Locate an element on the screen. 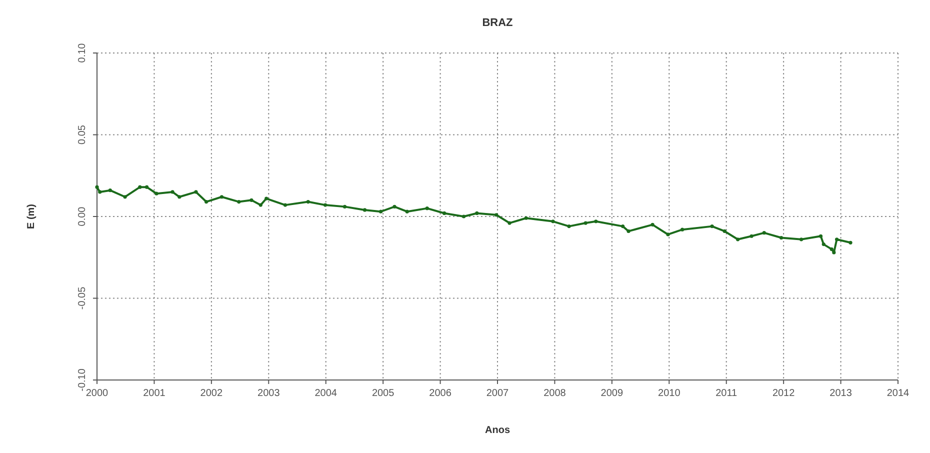 The height and width of the screenshot is (453, 930). x-tick-label: 2011 is located at coordinates (727, 393).